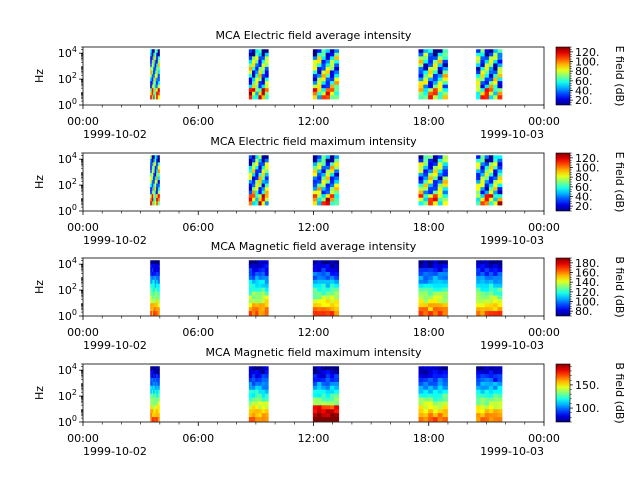 This screenshot has height=480, width=640. Describe the element at coordinates (512, 134) in the screenshot. I see `x-date-label: 1999-10-03` at that location.